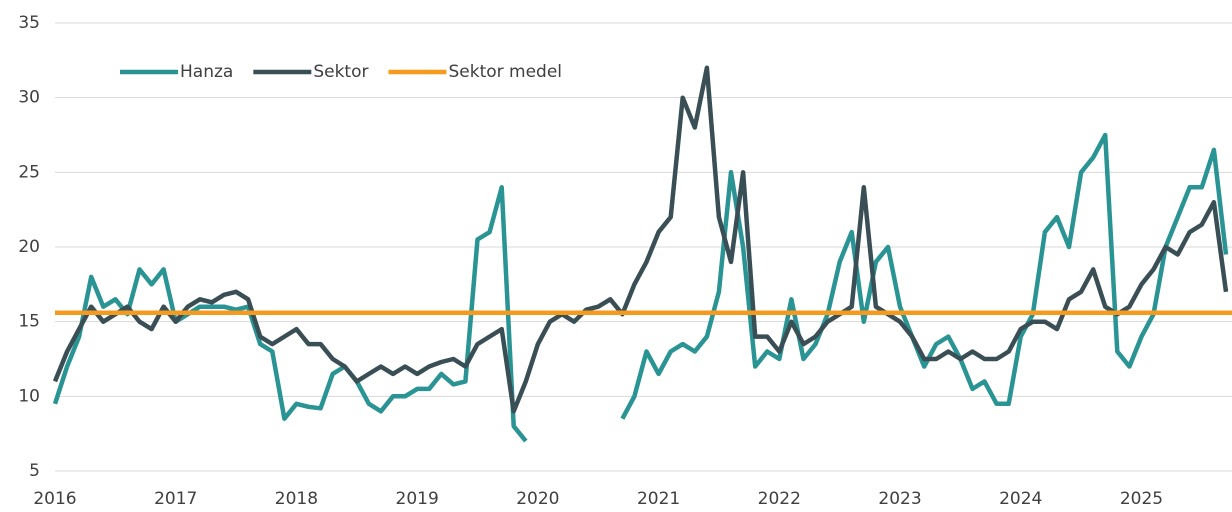  Describe the element at coordinates (658, 499) in the screenshot. I see `x-tick-label: 2021` at that location.